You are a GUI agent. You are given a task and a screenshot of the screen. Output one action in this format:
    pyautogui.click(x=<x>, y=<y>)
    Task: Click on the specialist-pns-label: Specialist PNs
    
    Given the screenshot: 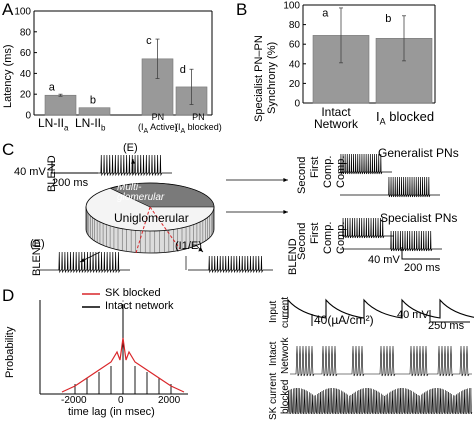 What is the action you would take?
    pyautogui.click(x=419, y=218)
    